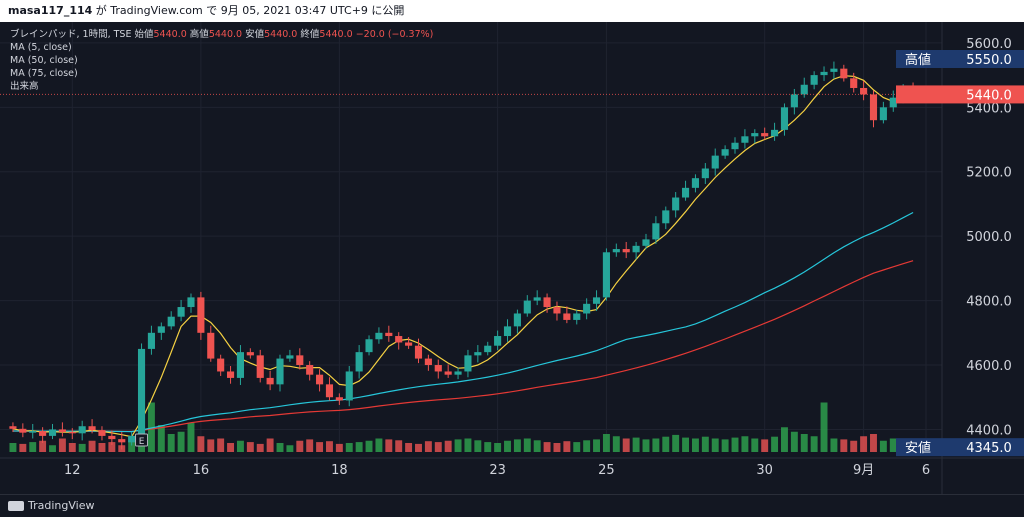 Image resolution: width=1024 pixels, height=517 pixels. I want to click on legend-ma50: MA (50, close), so click(44, 60).